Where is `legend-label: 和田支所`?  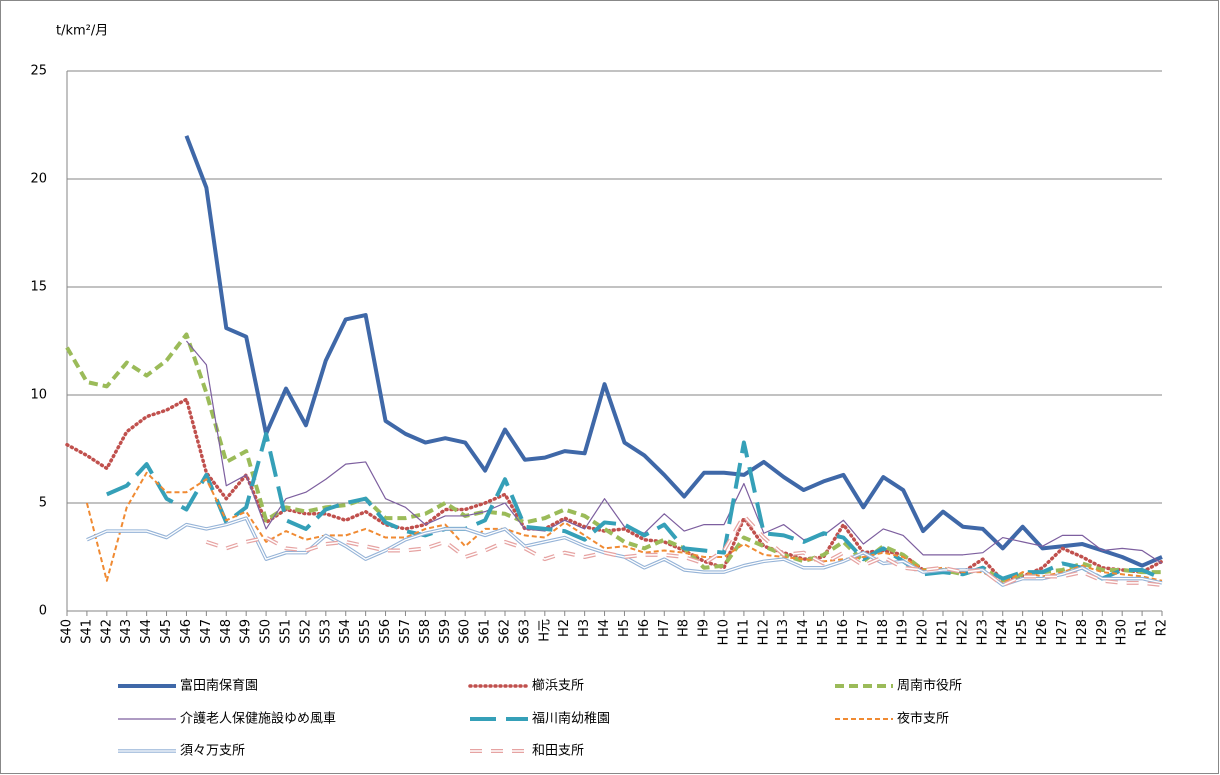
legend-label: 和田支所 is located at coordinates (558, 751).